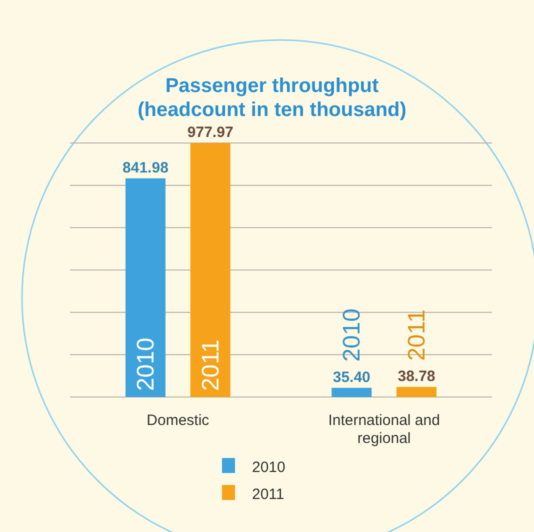  What do you see at coordinates (210, 133) in the screenshot?
I see `data-label: 977.97` at bounding box center [210, 133].